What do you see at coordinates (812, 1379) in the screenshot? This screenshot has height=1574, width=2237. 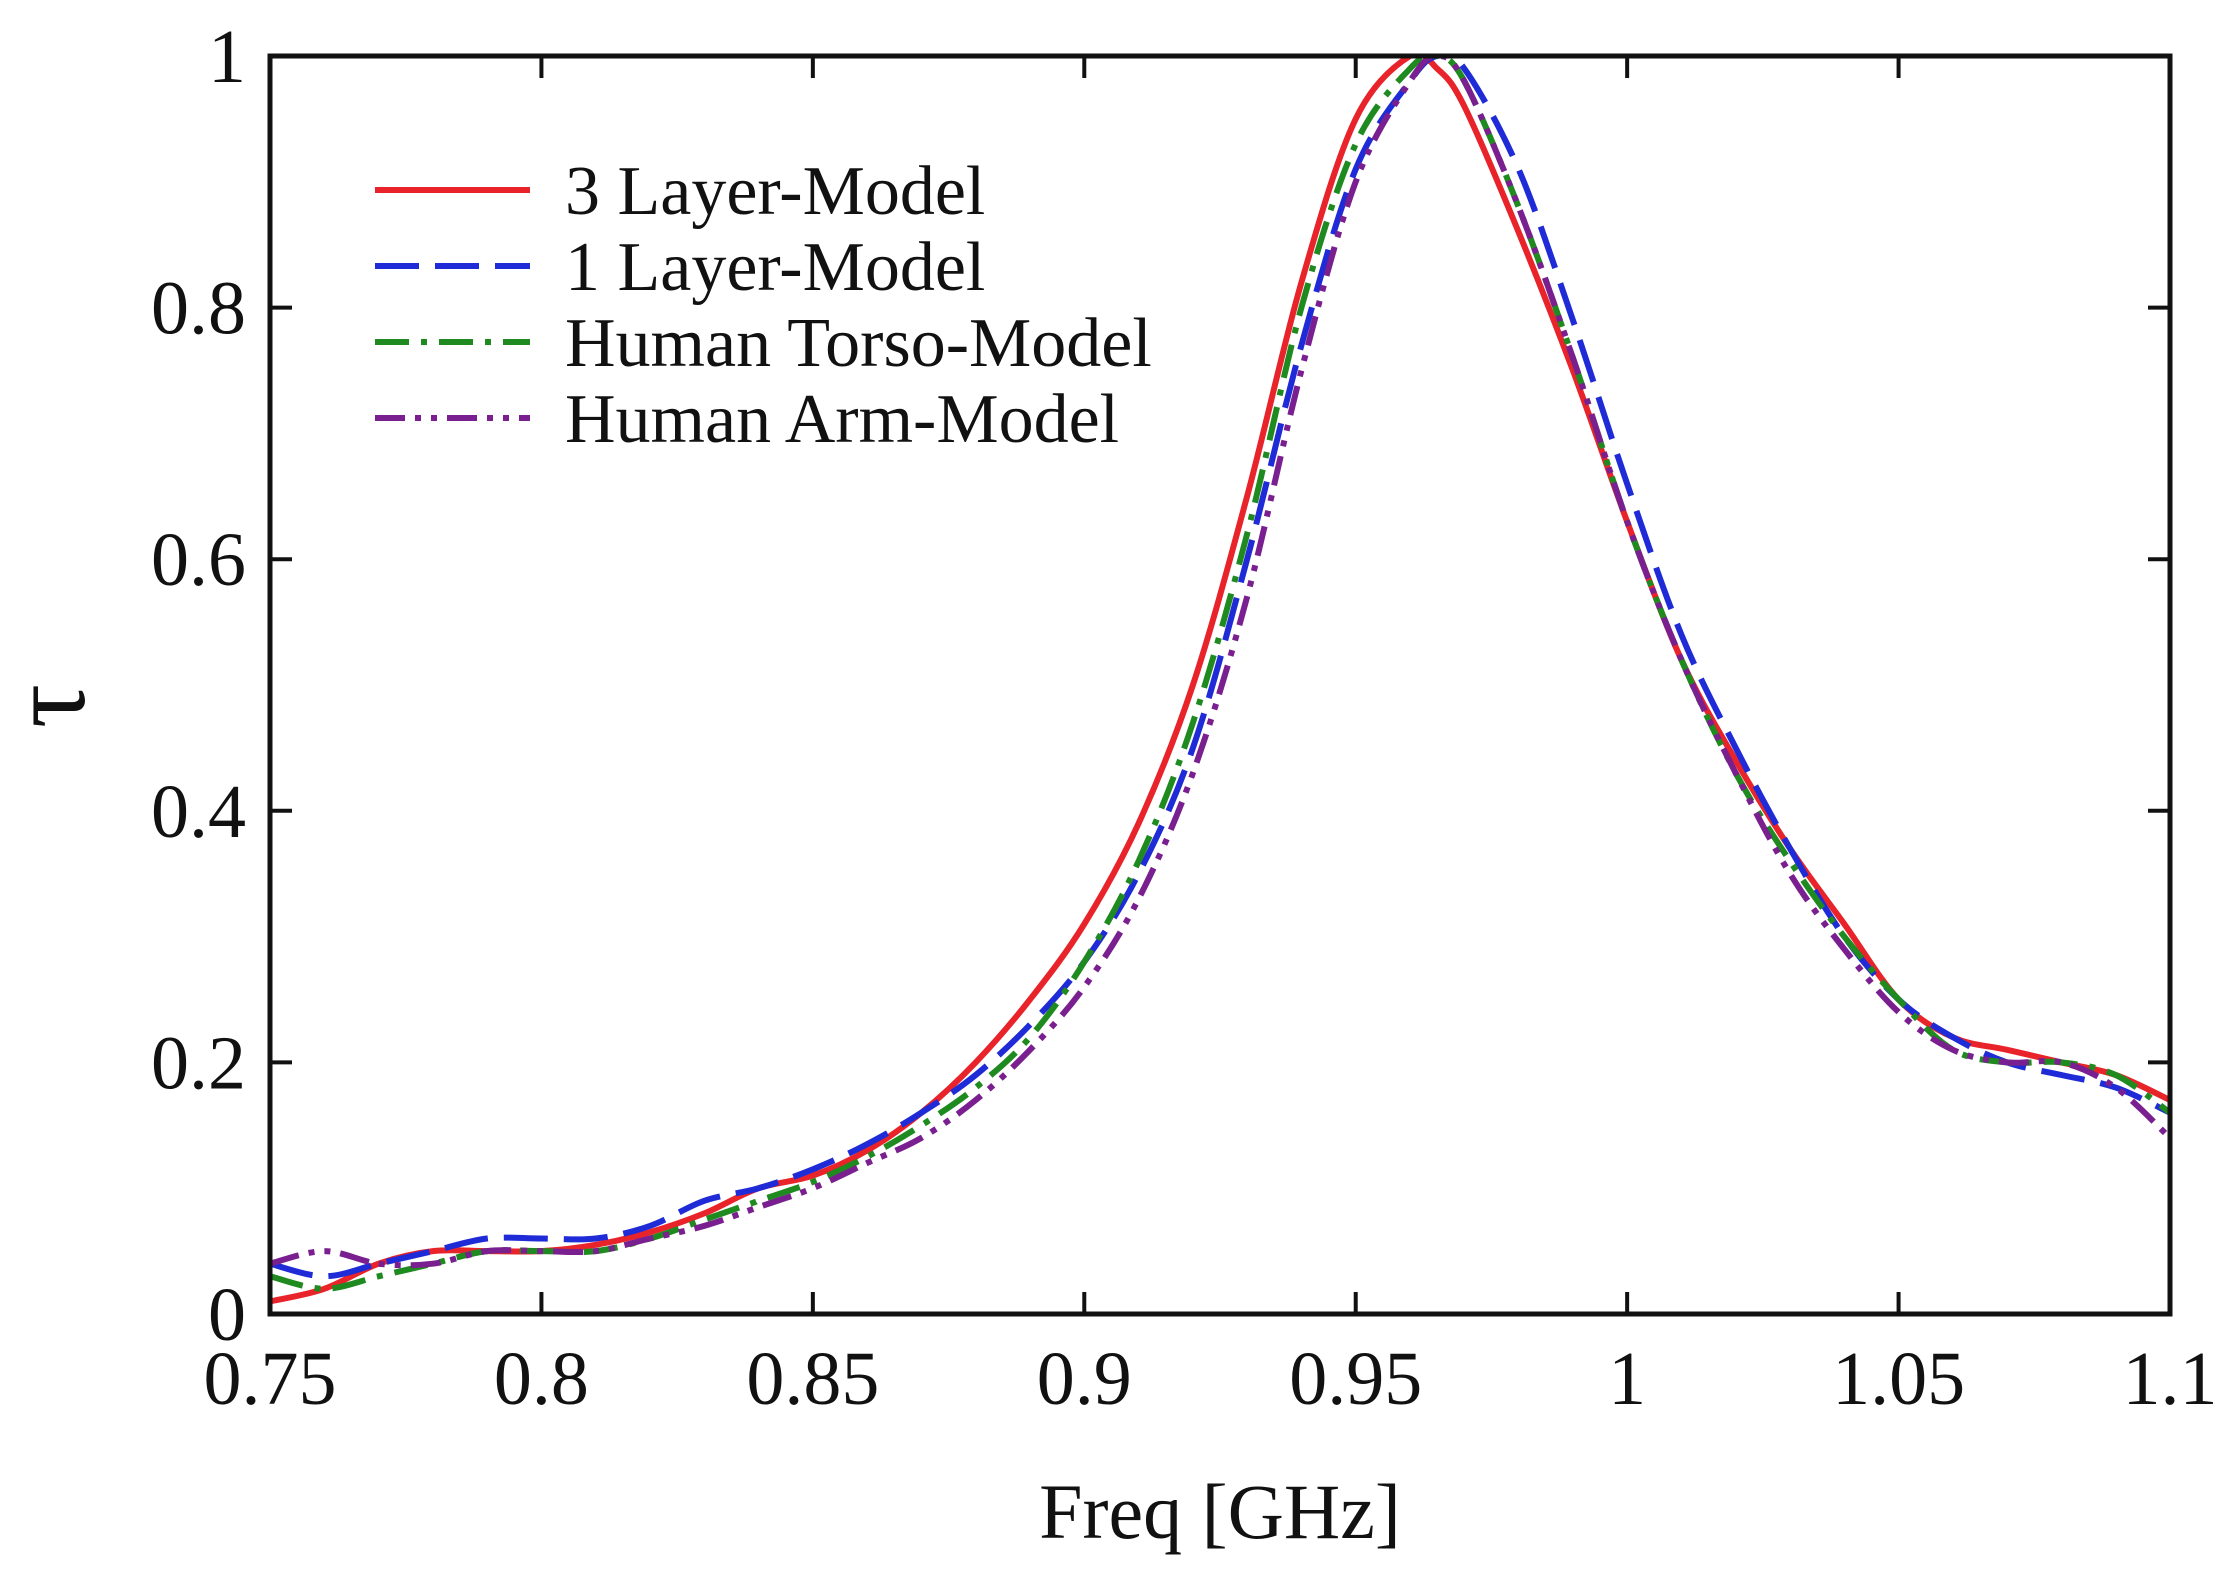 I see `x-tick-label: 0.85` at bounding box center [812, 1379].